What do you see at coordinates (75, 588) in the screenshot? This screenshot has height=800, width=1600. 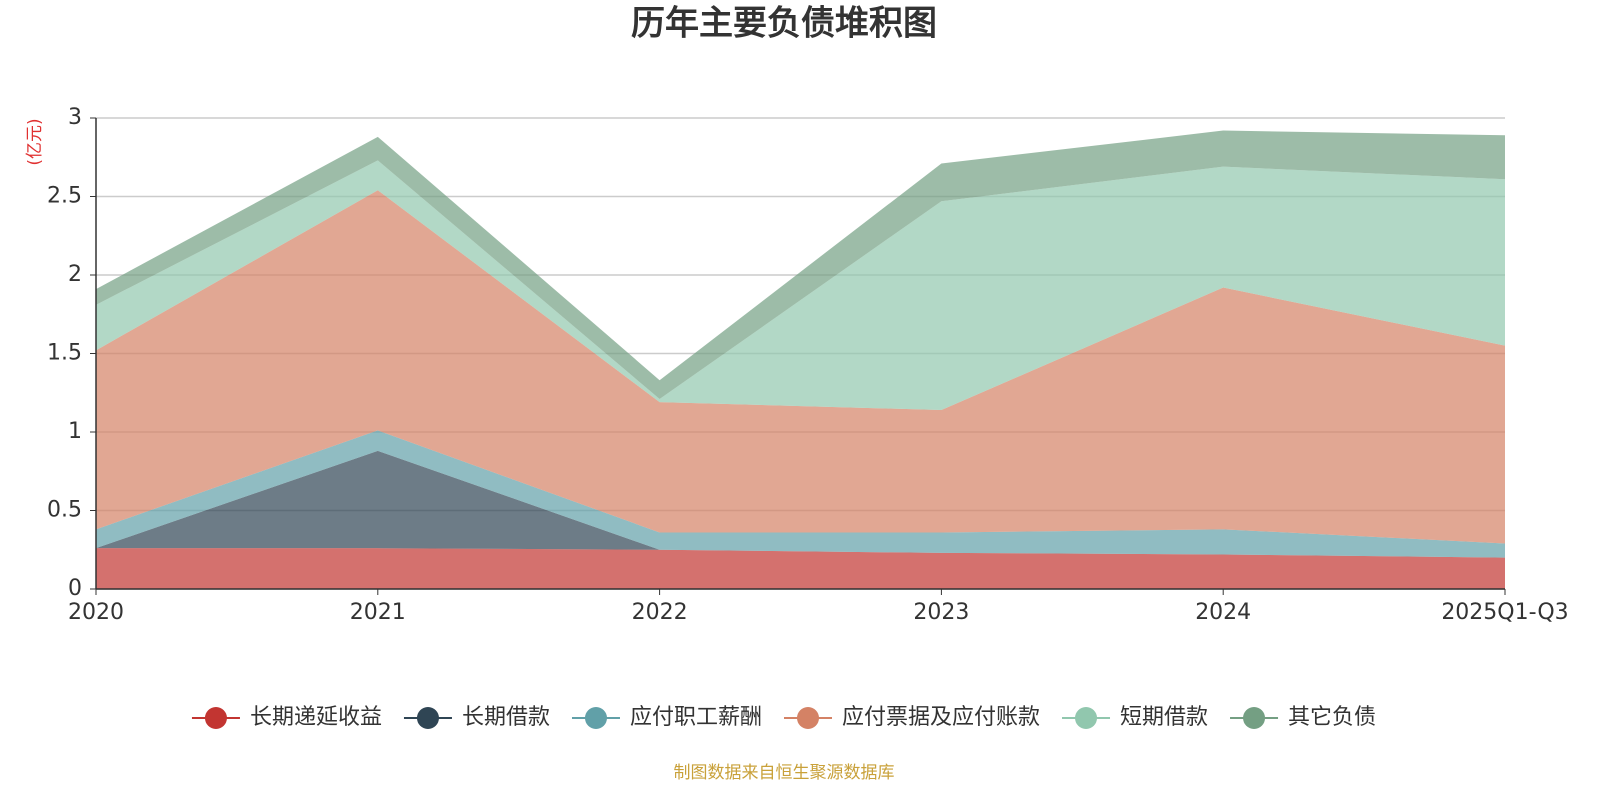 I see `y-tick-label: 0` at bounding box center [75, 588].